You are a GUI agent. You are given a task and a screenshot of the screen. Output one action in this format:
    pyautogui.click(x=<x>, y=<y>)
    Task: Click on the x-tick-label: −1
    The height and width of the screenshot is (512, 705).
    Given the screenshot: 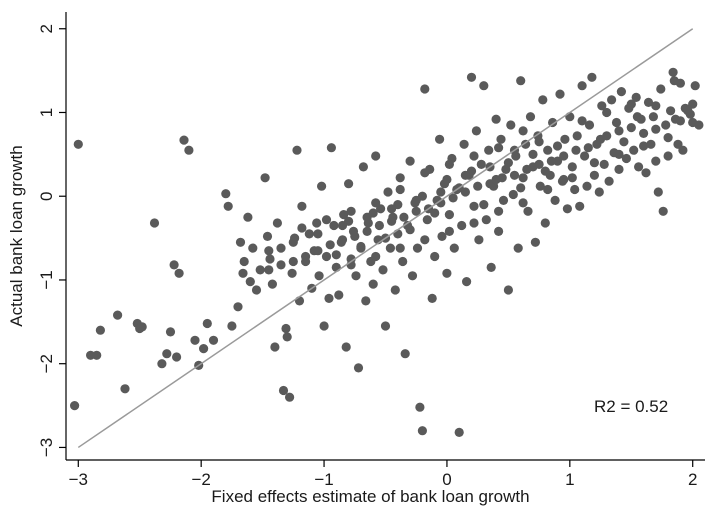 What is the action you would take?
    pyautogui.click(x=323, y=479)
    